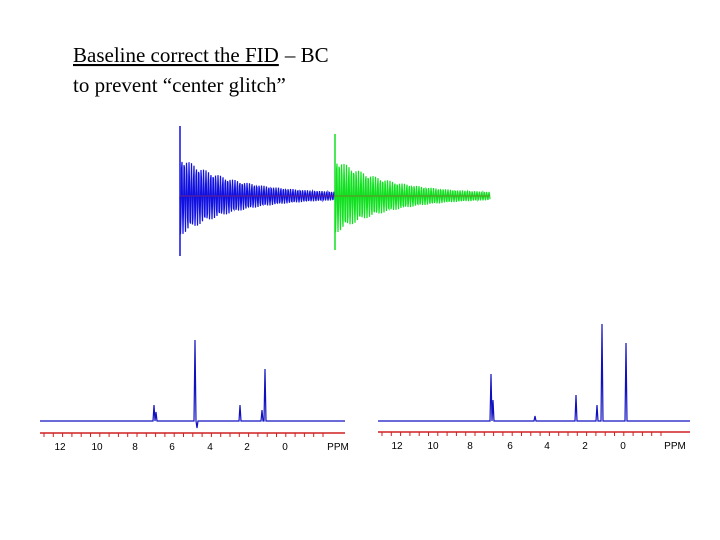  I want to click on fid-plot, so click(335, 191).